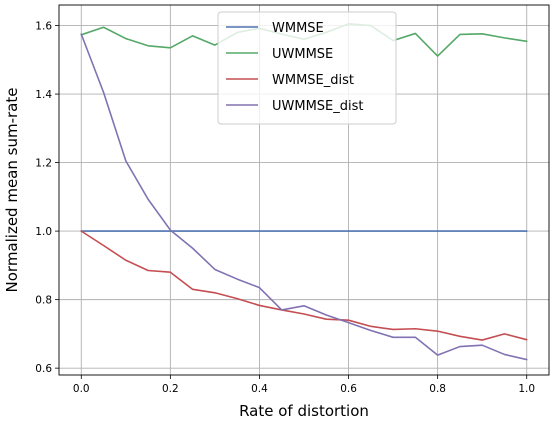 This screenshot has height=422, width=559. What do you see at coordinates (43, 27) in the screenshot?
I see `y-tick-label: 1.6` at bounding box center [43, 27].